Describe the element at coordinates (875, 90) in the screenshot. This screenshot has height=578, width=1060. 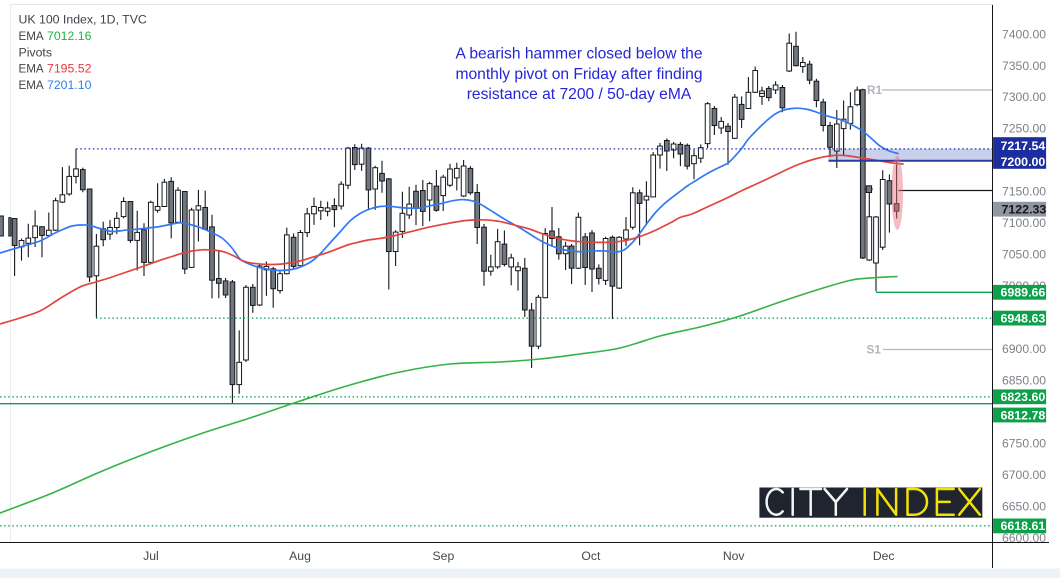
I see `svg-text: R1` at that location.